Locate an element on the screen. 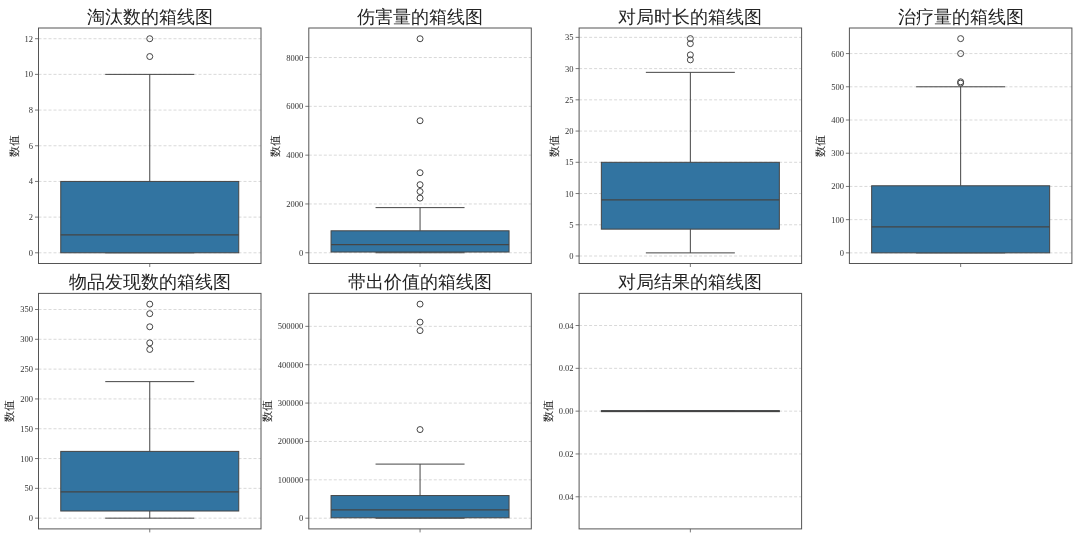 The height and width of the screenshot is (540, 1080). y-tick-label: 6000 is located at coordinates (295, 106).